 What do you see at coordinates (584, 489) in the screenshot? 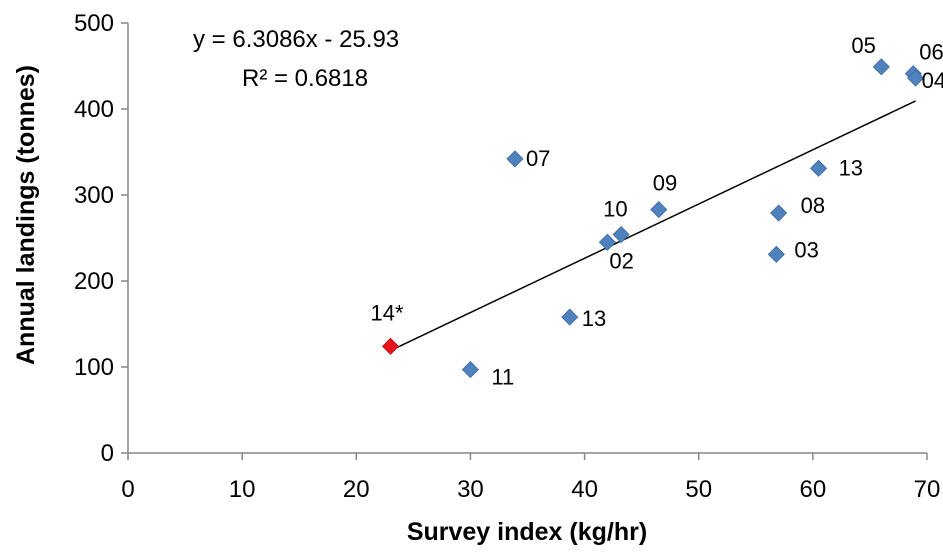
I see `x-tick-label: 40` at bounding box center [584, 489].